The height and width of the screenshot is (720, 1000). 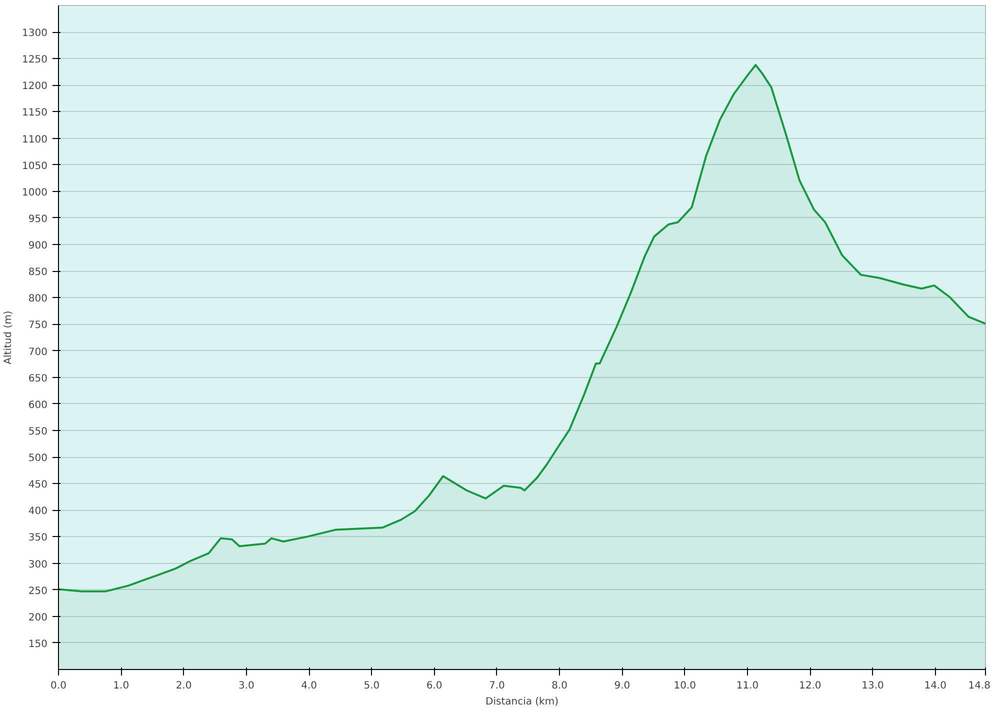 I want to click on x-axis-title: Distancia (km), so click(x=522, y=702).